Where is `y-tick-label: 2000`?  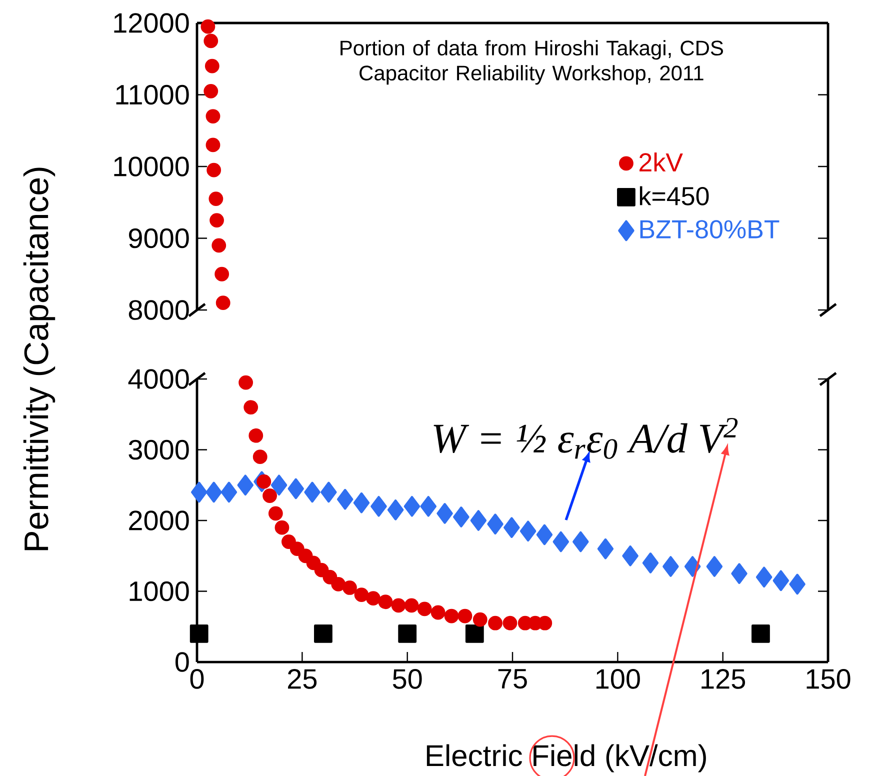 y-tick-label: 2000 is located at coordinates (159, 520).